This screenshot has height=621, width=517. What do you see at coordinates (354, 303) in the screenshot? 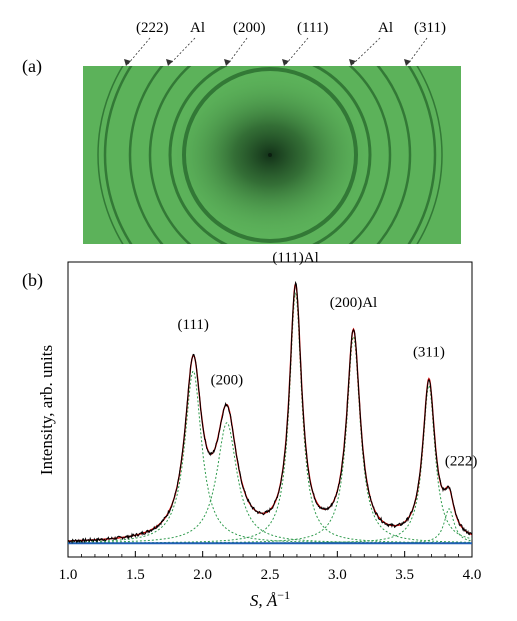
I see `peak-label: (200)Al` at bounding box center [354, 303].